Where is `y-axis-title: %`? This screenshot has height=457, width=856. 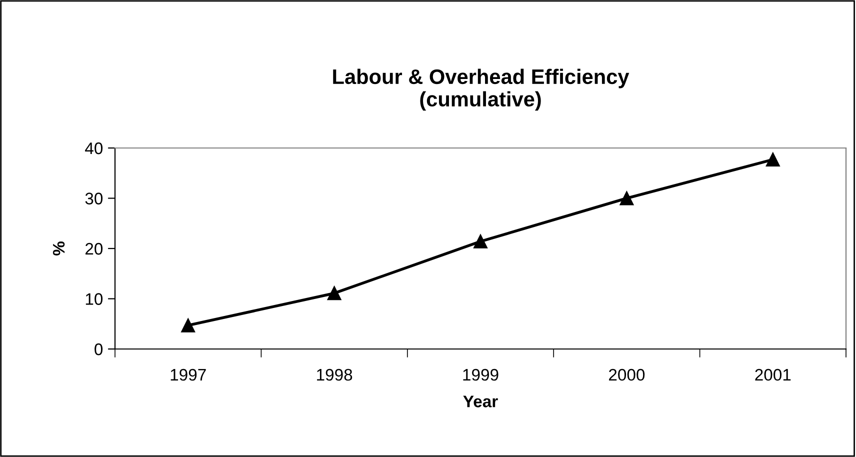
y-axis-title: % is located at coordinates (58, 249).